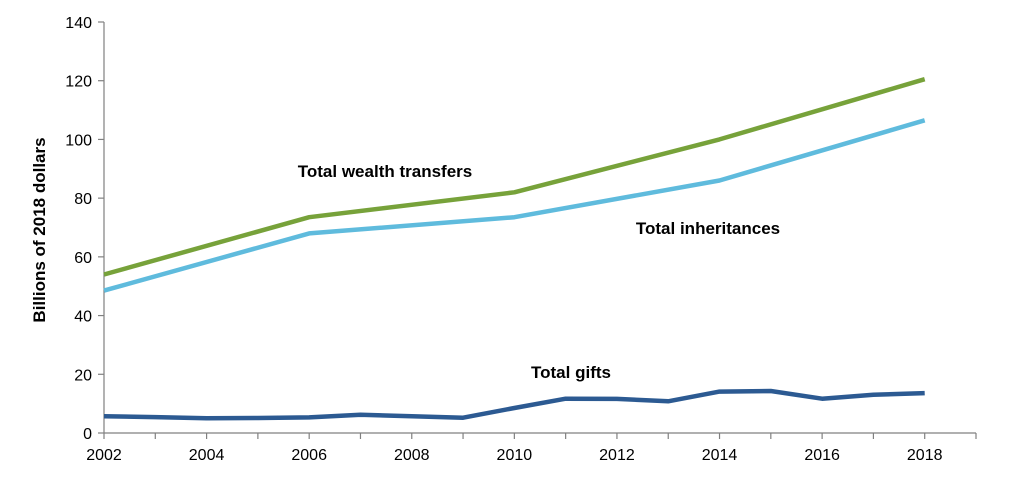  What do you see at coordinates (514, 404) in the screenshot?
I see `series-line-total-gifts` at bounding box center [514, 404].